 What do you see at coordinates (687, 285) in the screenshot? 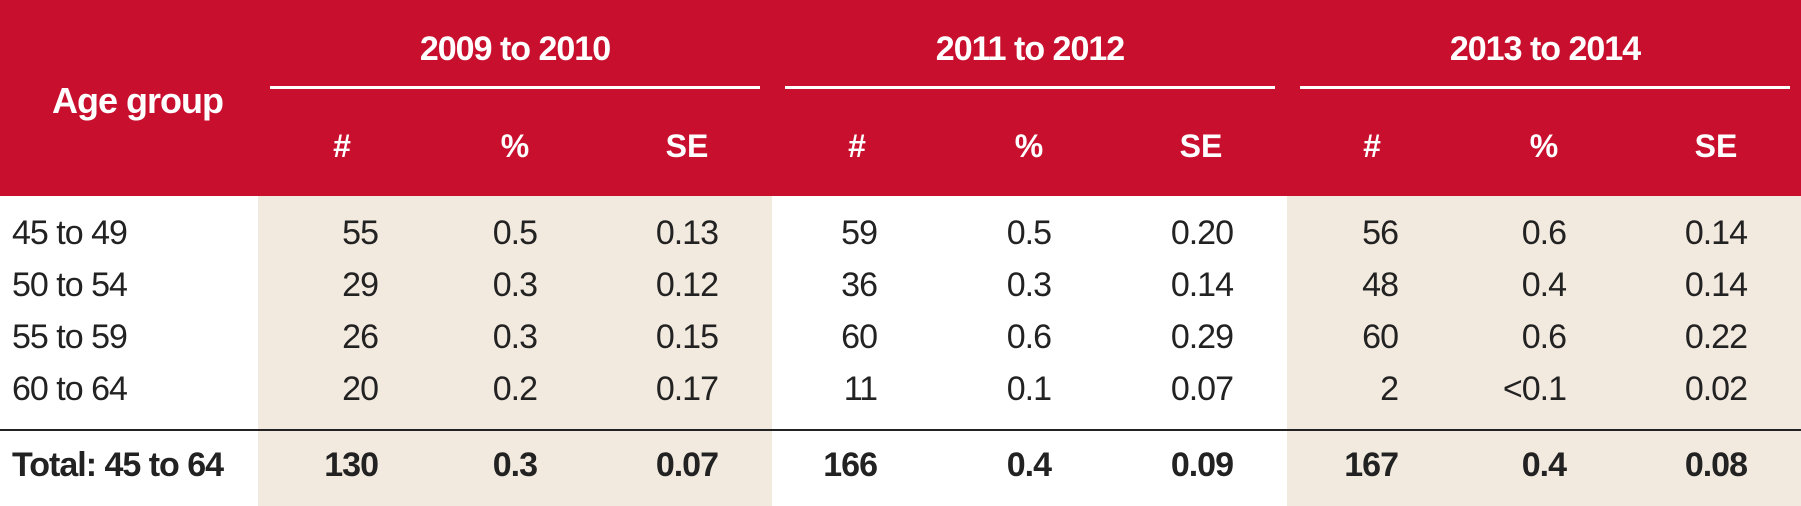
I see `table-cell: 0.12` at bounding box center [687, 285].